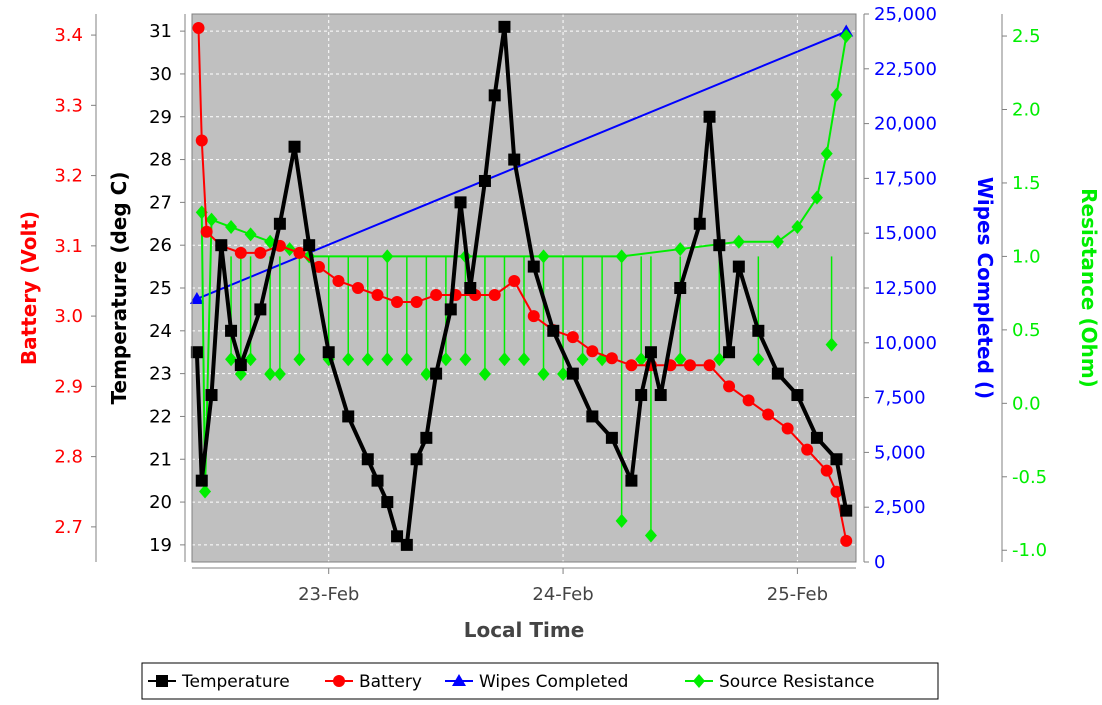 This screenshot has height=705, width=1102. What do you see at coordinates (160, 374) in the screenshot?
I see `temperature-tick-label: 23` at bounding box center [160, 374].